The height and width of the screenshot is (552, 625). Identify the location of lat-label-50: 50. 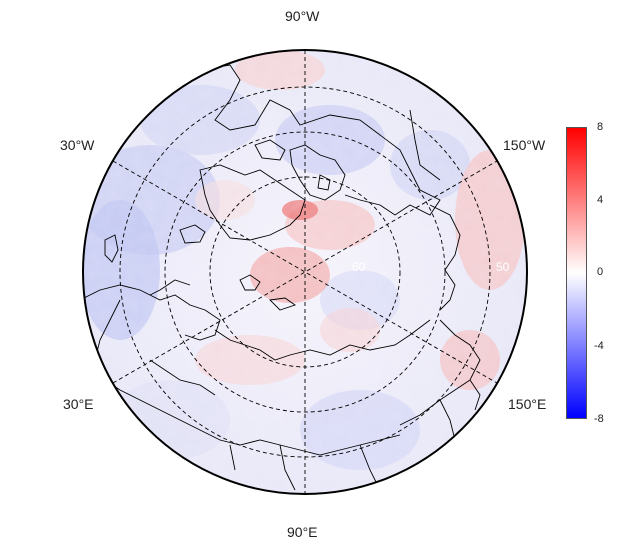
(503, 267).